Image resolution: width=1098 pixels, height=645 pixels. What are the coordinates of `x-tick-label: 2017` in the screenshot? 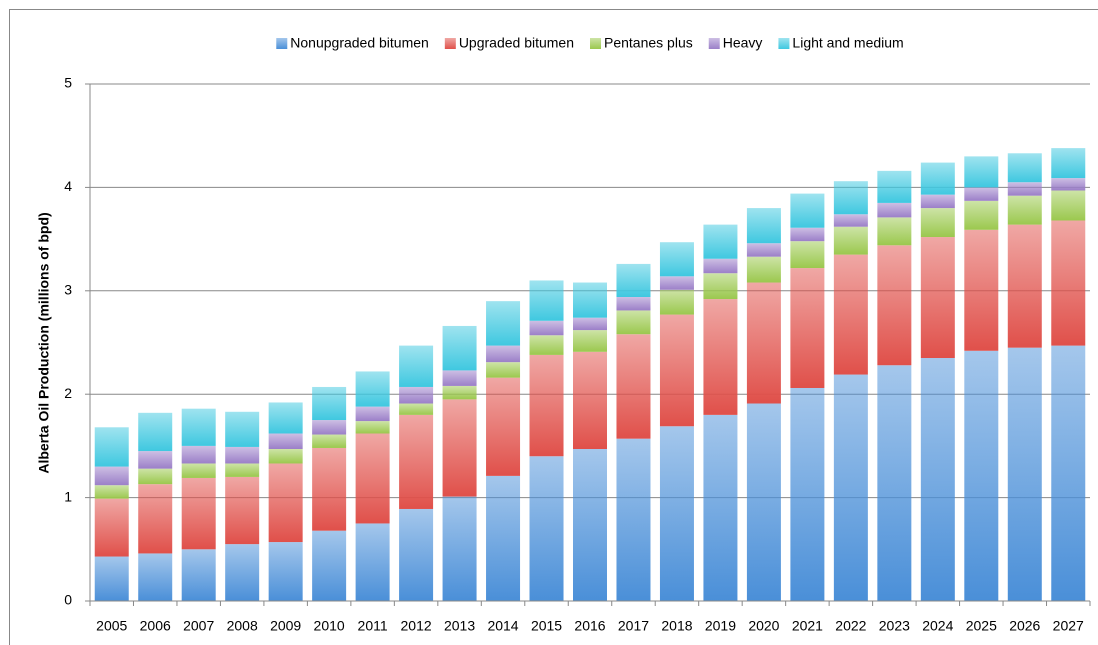 It's located at (633, 626).